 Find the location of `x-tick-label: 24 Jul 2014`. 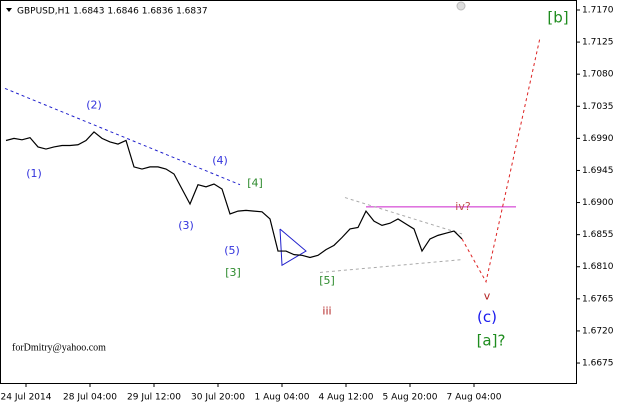

x-tick-label: 24 Jul 2014 is located at coordinates (26, 398).